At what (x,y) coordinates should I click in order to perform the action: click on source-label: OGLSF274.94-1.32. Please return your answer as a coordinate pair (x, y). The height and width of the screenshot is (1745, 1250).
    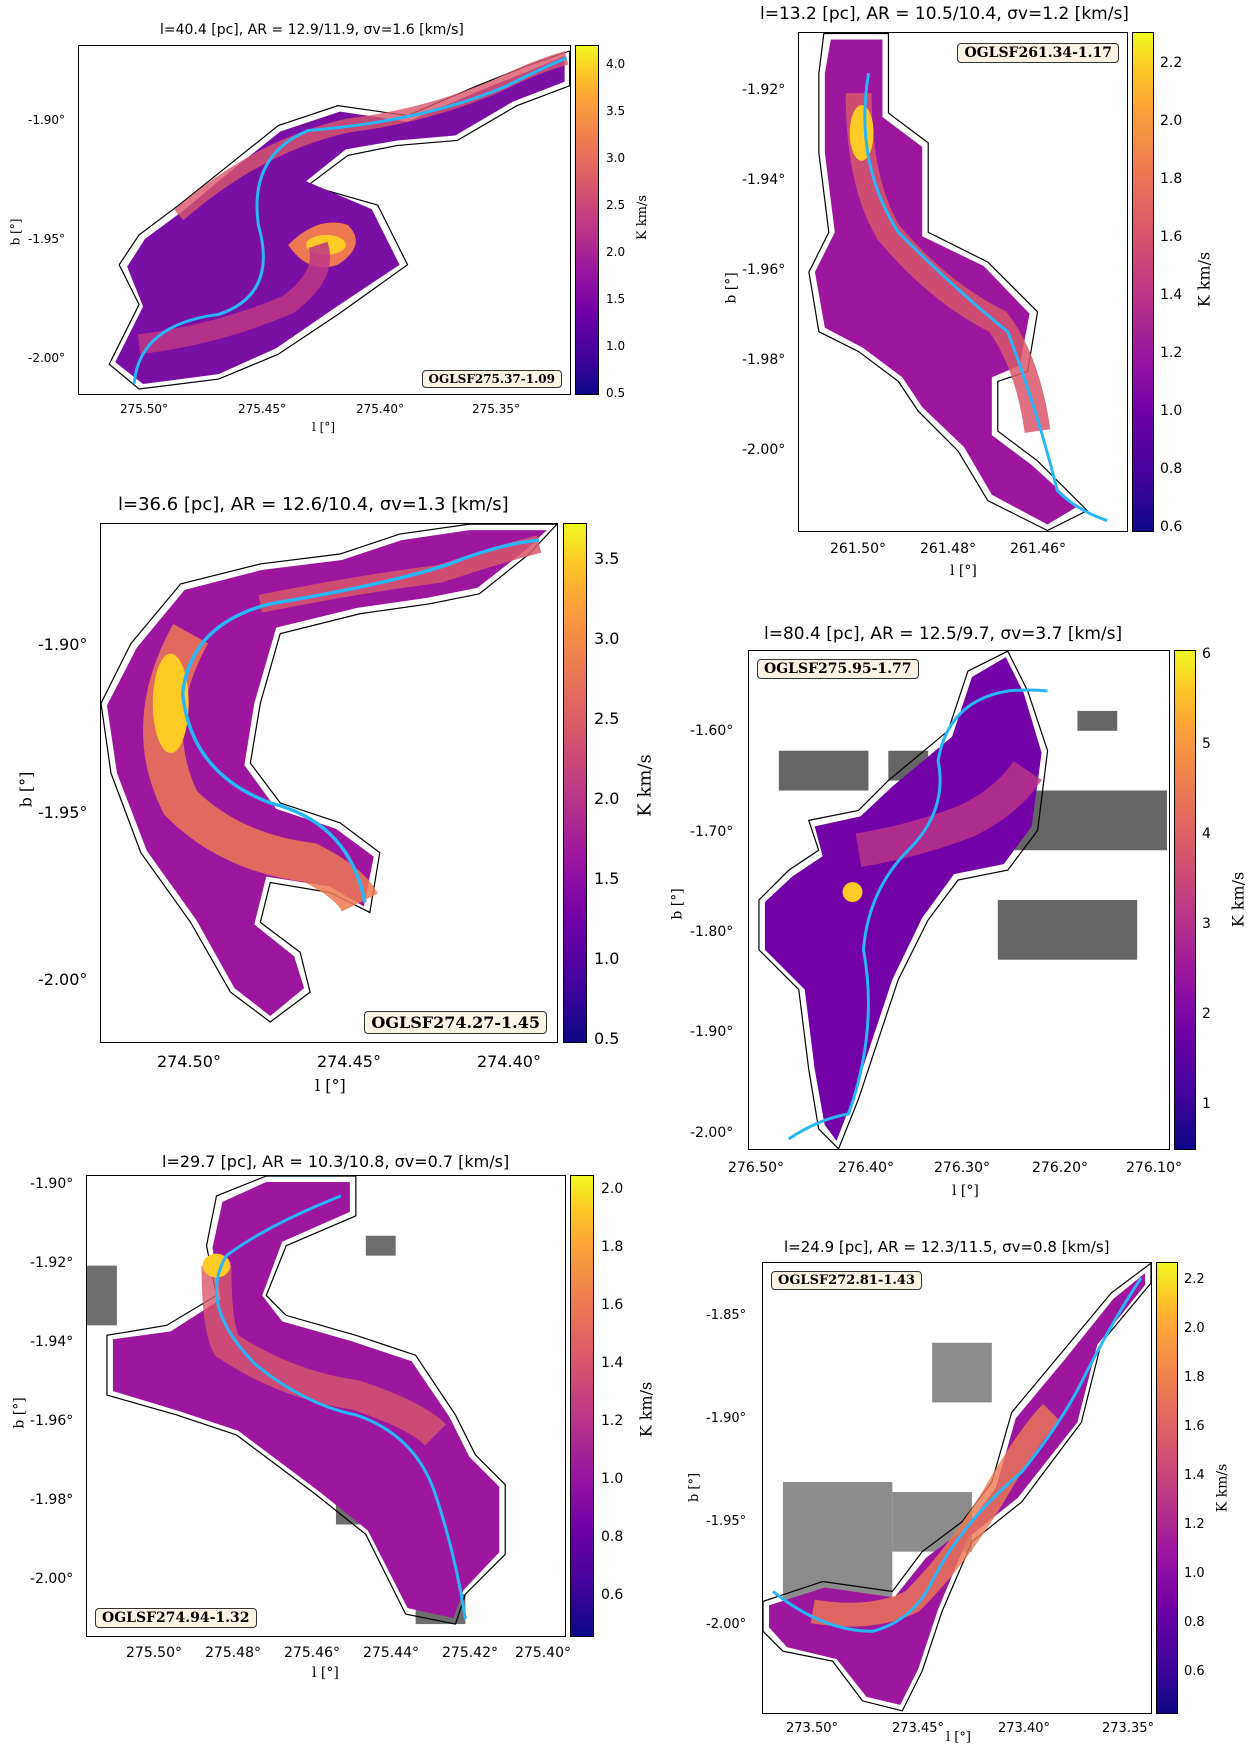
    Looking at the image, I should click on (176, 1618).